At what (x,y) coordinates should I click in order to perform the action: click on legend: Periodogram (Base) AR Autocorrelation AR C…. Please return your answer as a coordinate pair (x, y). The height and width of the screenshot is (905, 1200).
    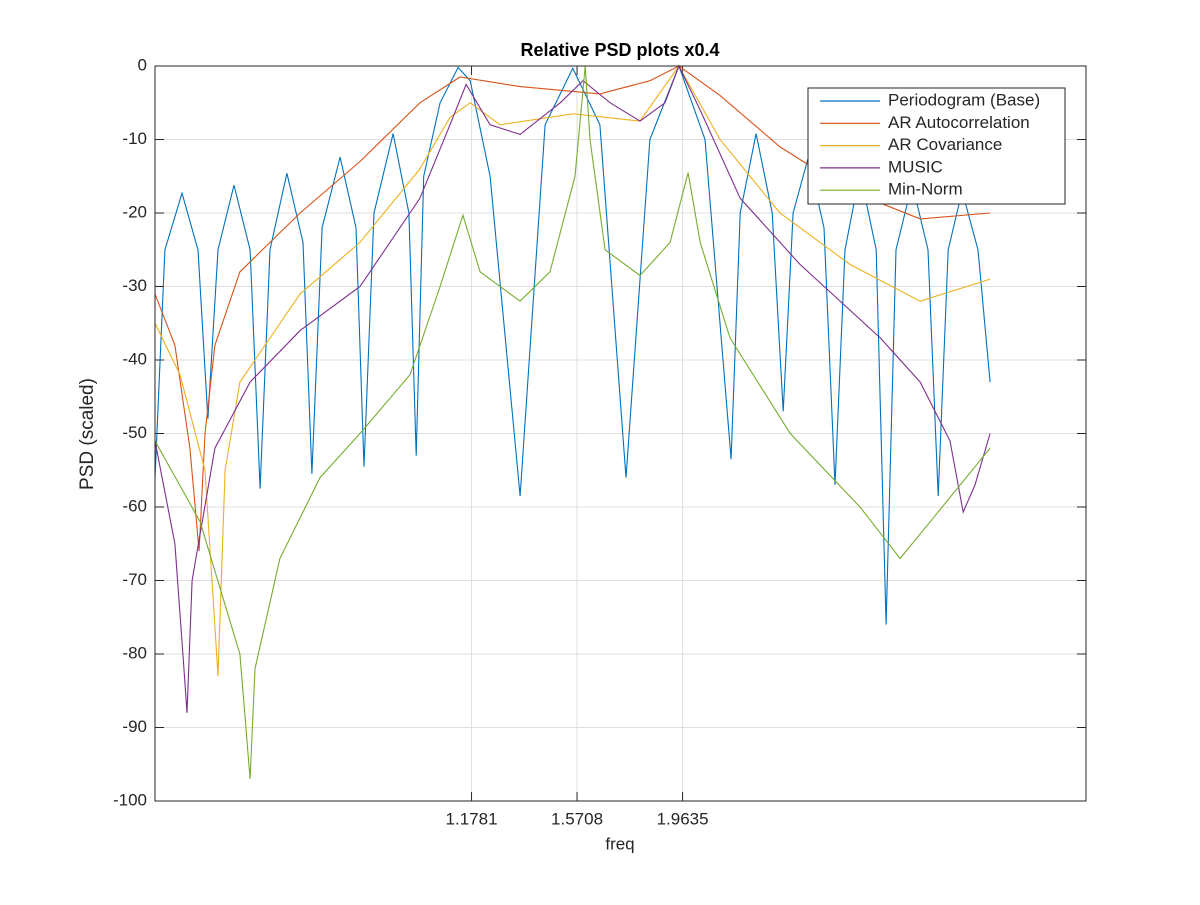
    Looking at the image, I should click on (936, 146).